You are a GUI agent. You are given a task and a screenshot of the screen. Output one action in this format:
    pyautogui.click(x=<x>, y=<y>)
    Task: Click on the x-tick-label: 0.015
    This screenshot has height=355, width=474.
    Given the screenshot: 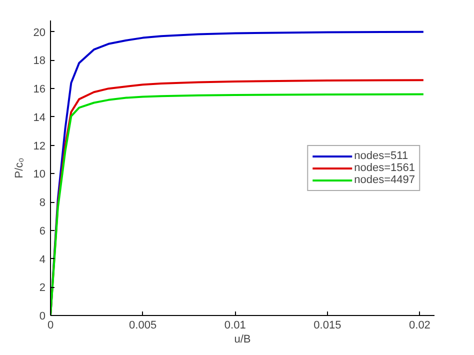 What is the action you would take?
    pyautogui.click(x=328, y=326)
    